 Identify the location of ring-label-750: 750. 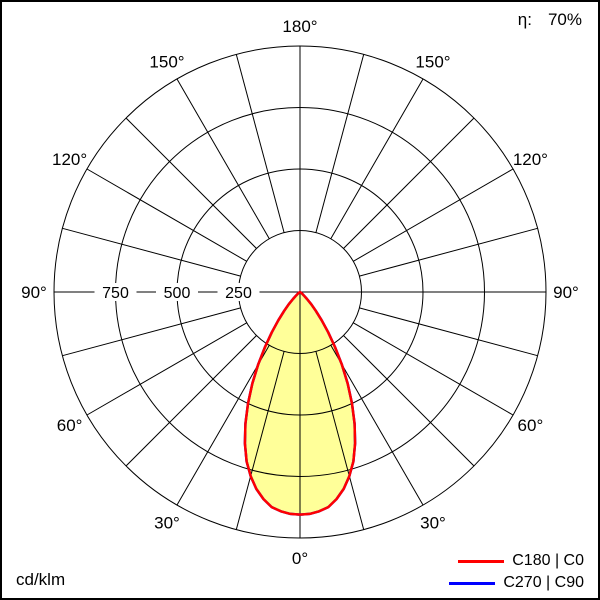
(115, 293).